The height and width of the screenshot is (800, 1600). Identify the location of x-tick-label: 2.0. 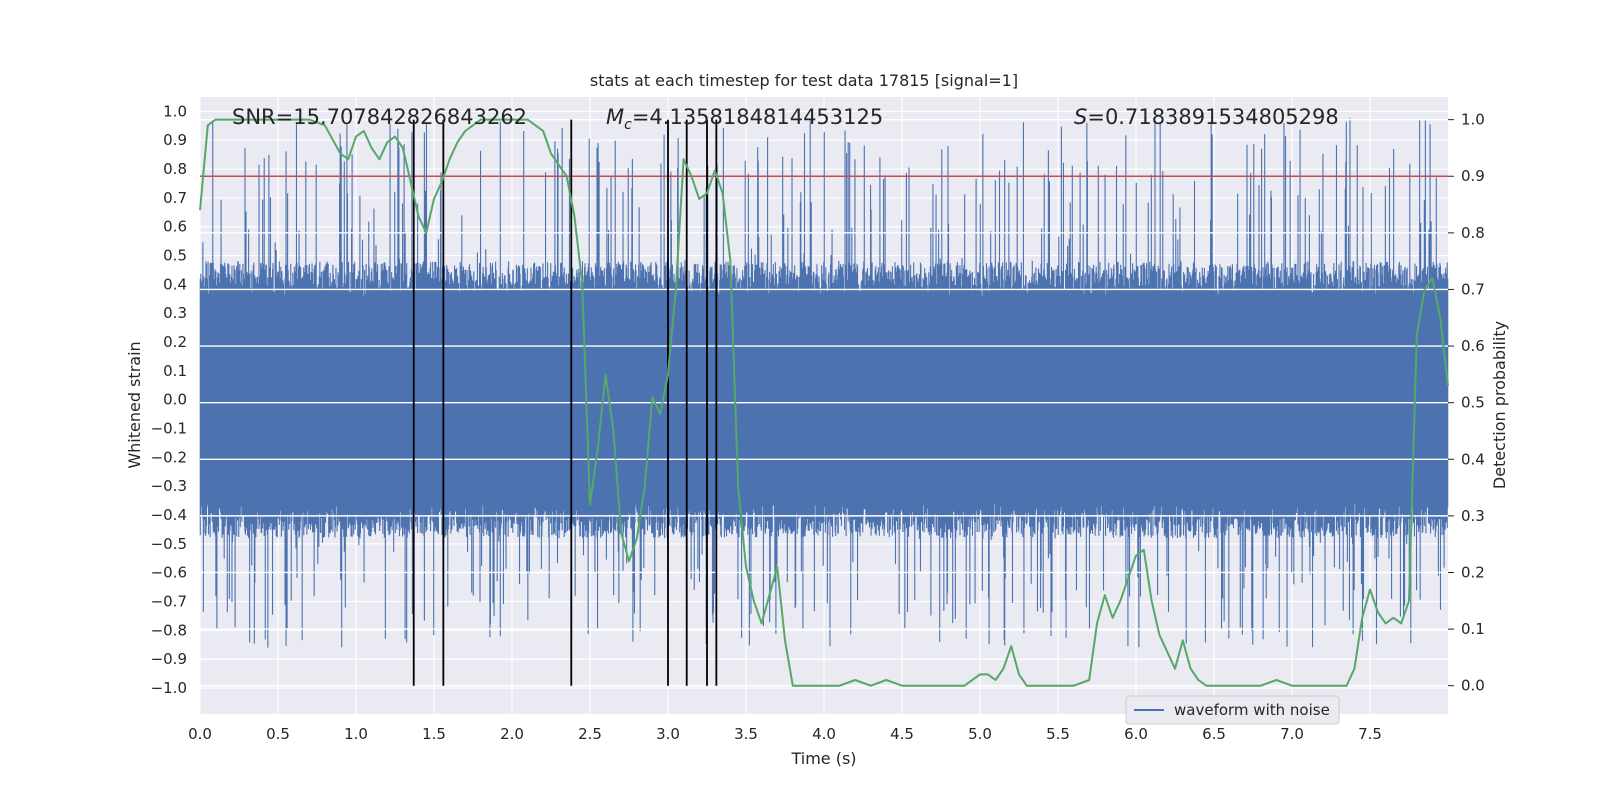
(512, 734).